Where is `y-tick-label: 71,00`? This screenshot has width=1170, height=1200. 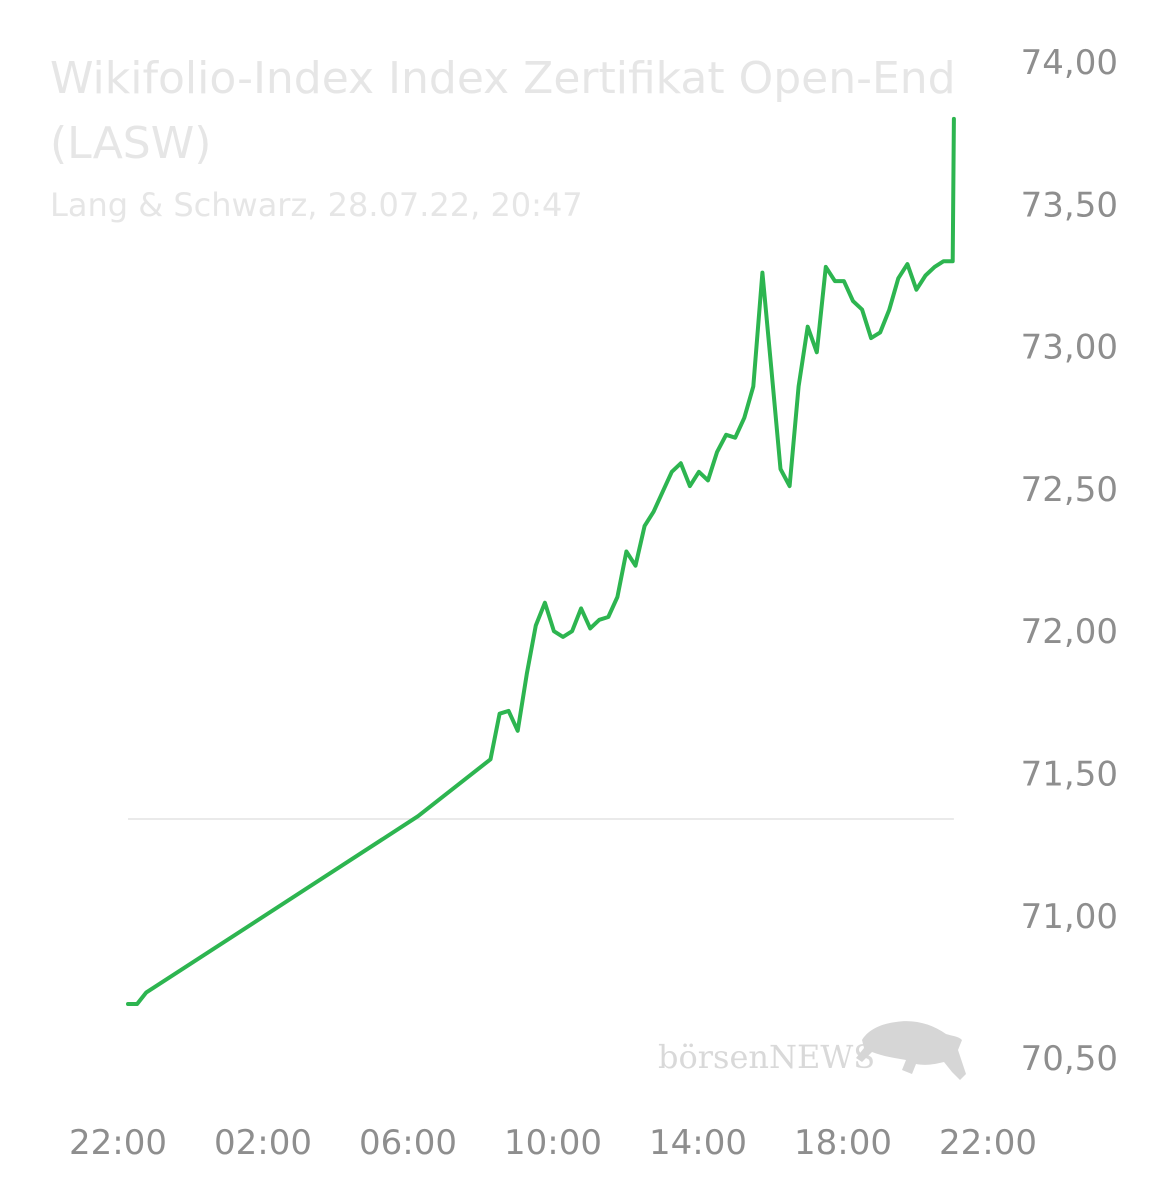 y-tick-label: 71,00 is located at coordinates (1069, 917).